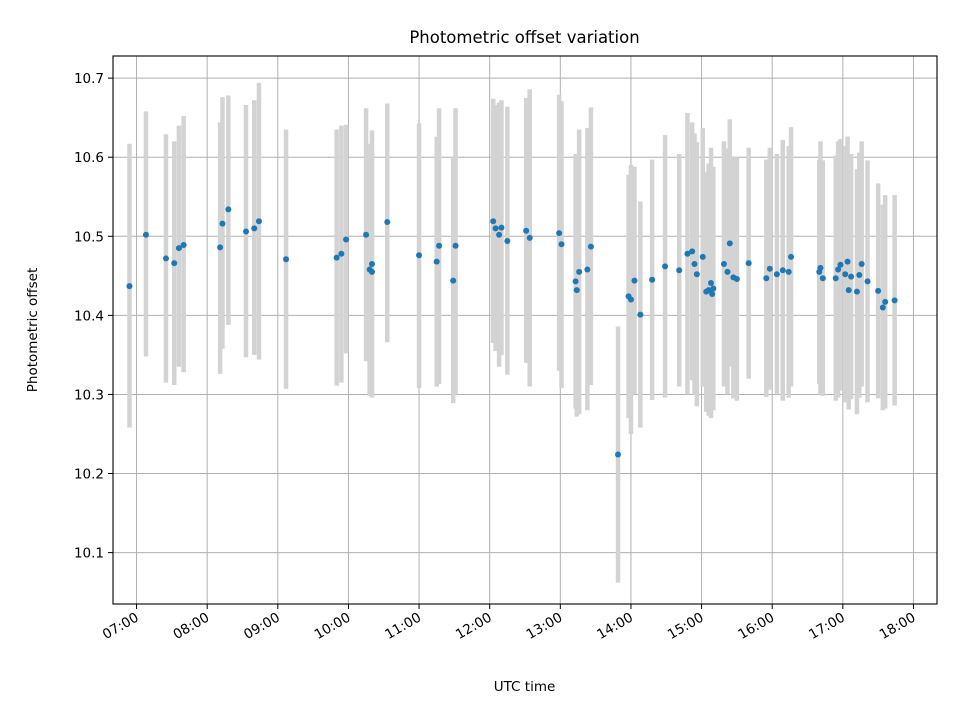 The width and height of the screenshot is (960, 720). Describe the element at coordinates (89, 79) in the screenshot. I see `y-tick-label: 10.7` at that location.